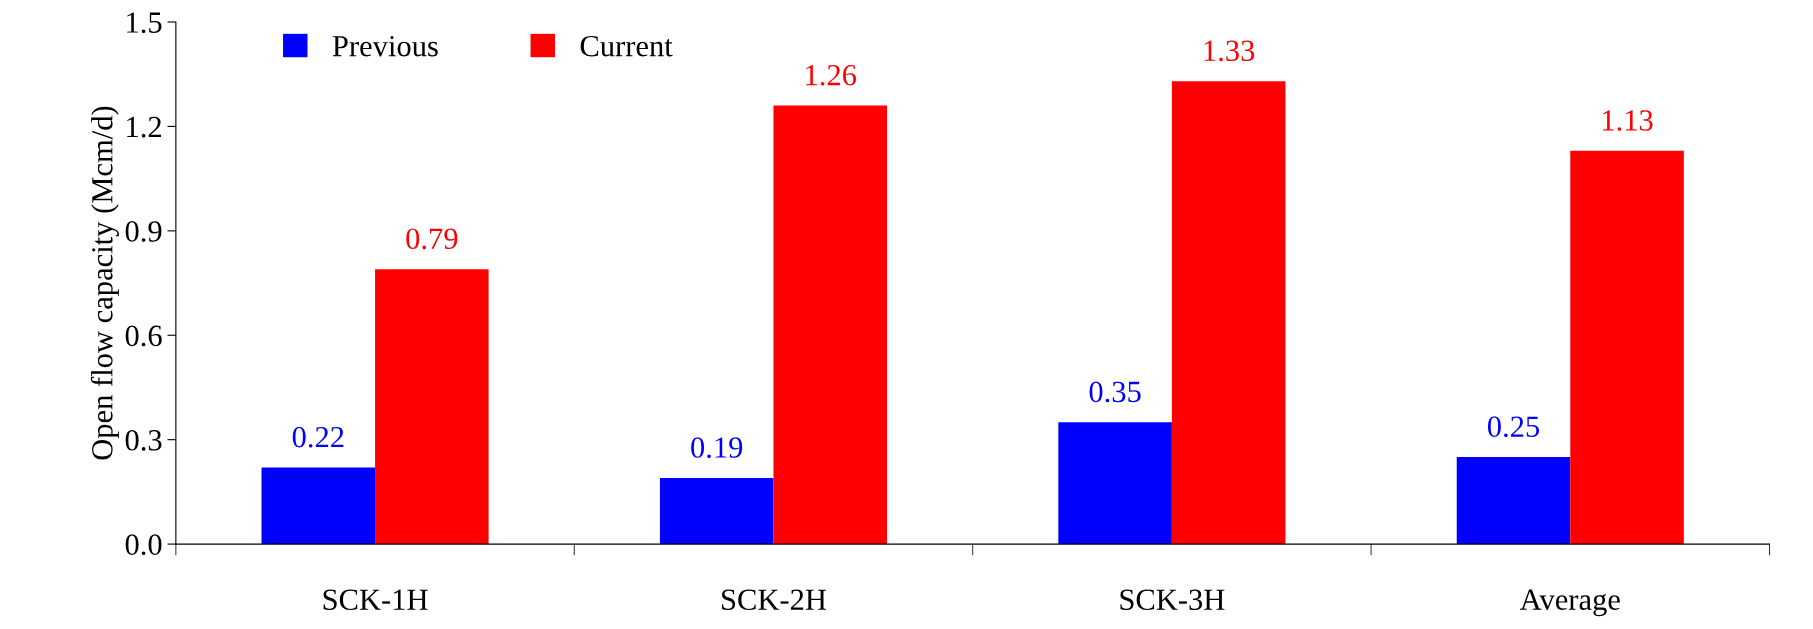 The width and height of the screenshot is (1813, 629). Describe the element at coordinates (143, 336) in the screenshot. I see `y-tick-label: 0.6` at that location.